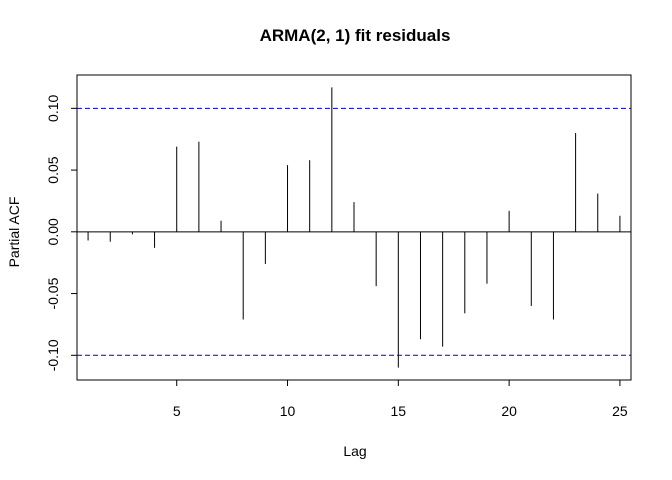 The image size is (672, 480). I want to click on x-tick-label: 5, so click(177, 411).